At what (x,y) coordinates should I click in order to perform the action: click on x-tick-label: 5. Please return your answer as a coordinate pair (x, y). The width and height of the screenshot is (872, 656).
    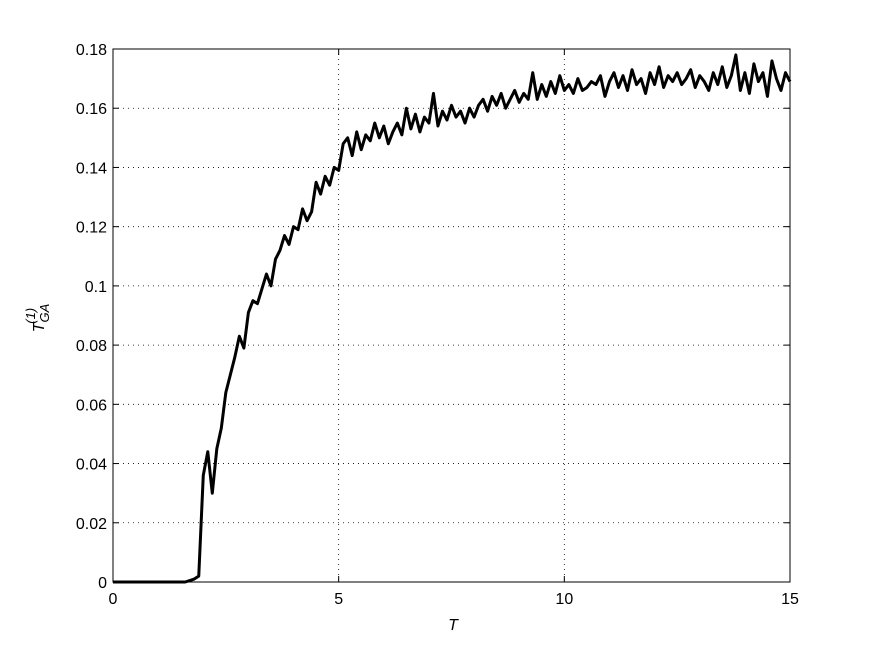
    Looking at the image, I should click on (338, 599).